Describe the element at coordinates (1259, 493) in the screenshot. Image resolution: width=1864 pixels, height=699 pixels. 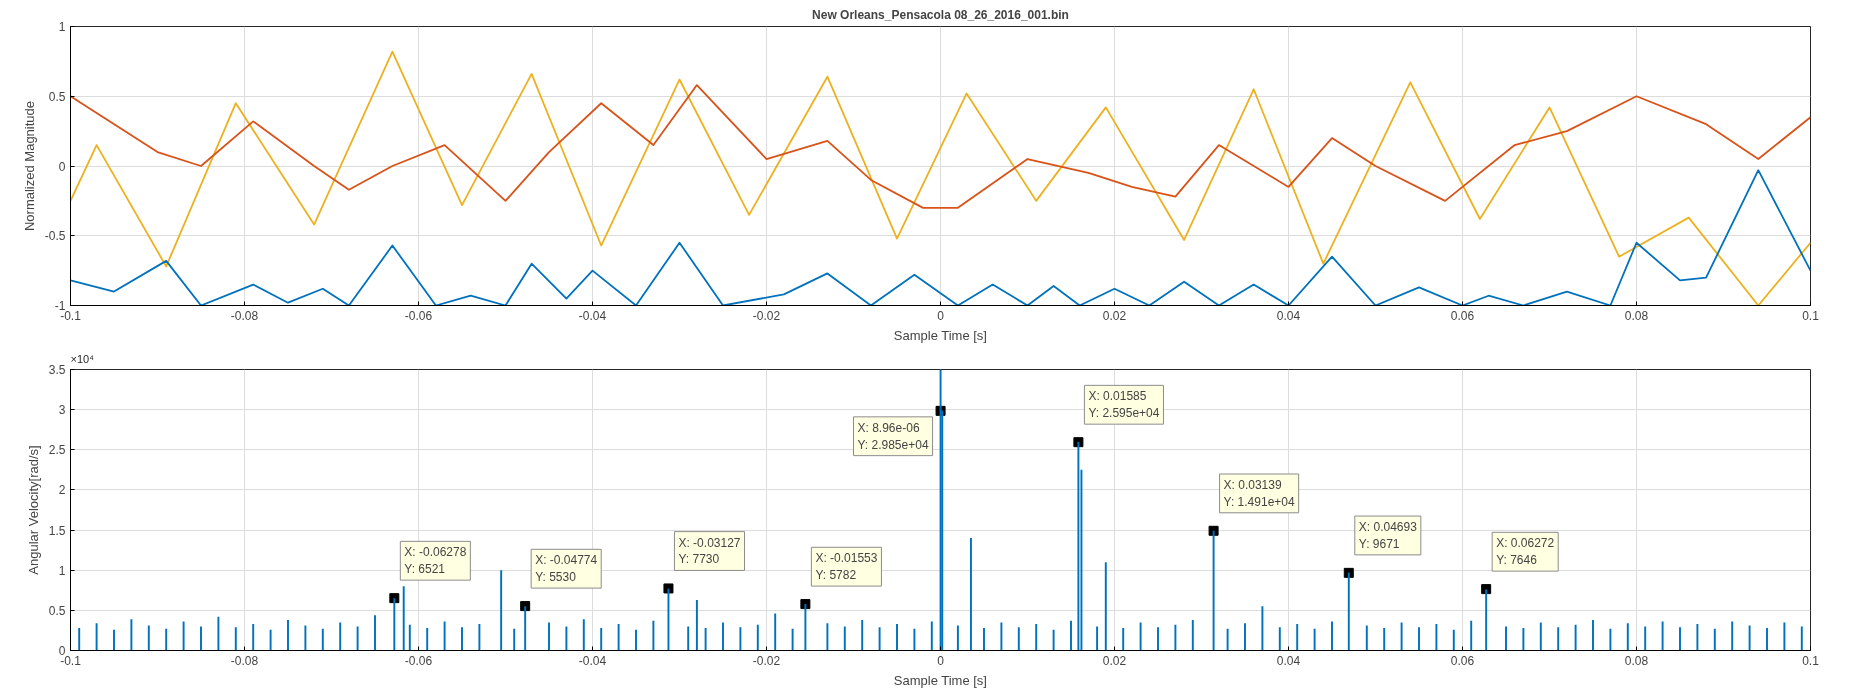
I see `annotation: X: 0.03139 Y: 1.491e+04` at that location.